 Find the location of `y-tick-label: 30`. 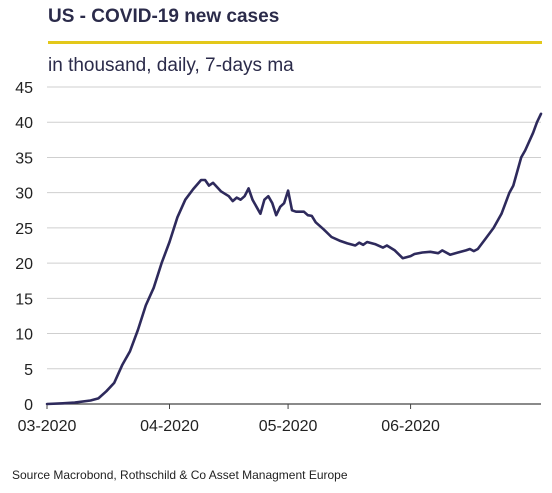

y-tick-label: 30 is located at coordinates (24, 194).